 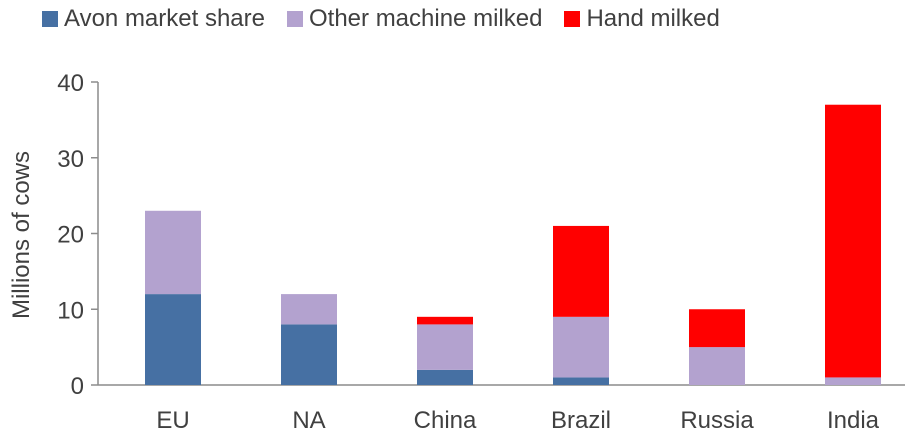 What do you see at coordinates (173, 339) in the screenshot?
I see `bar-eu-avon-market-share` at bounding box center [173, 339].